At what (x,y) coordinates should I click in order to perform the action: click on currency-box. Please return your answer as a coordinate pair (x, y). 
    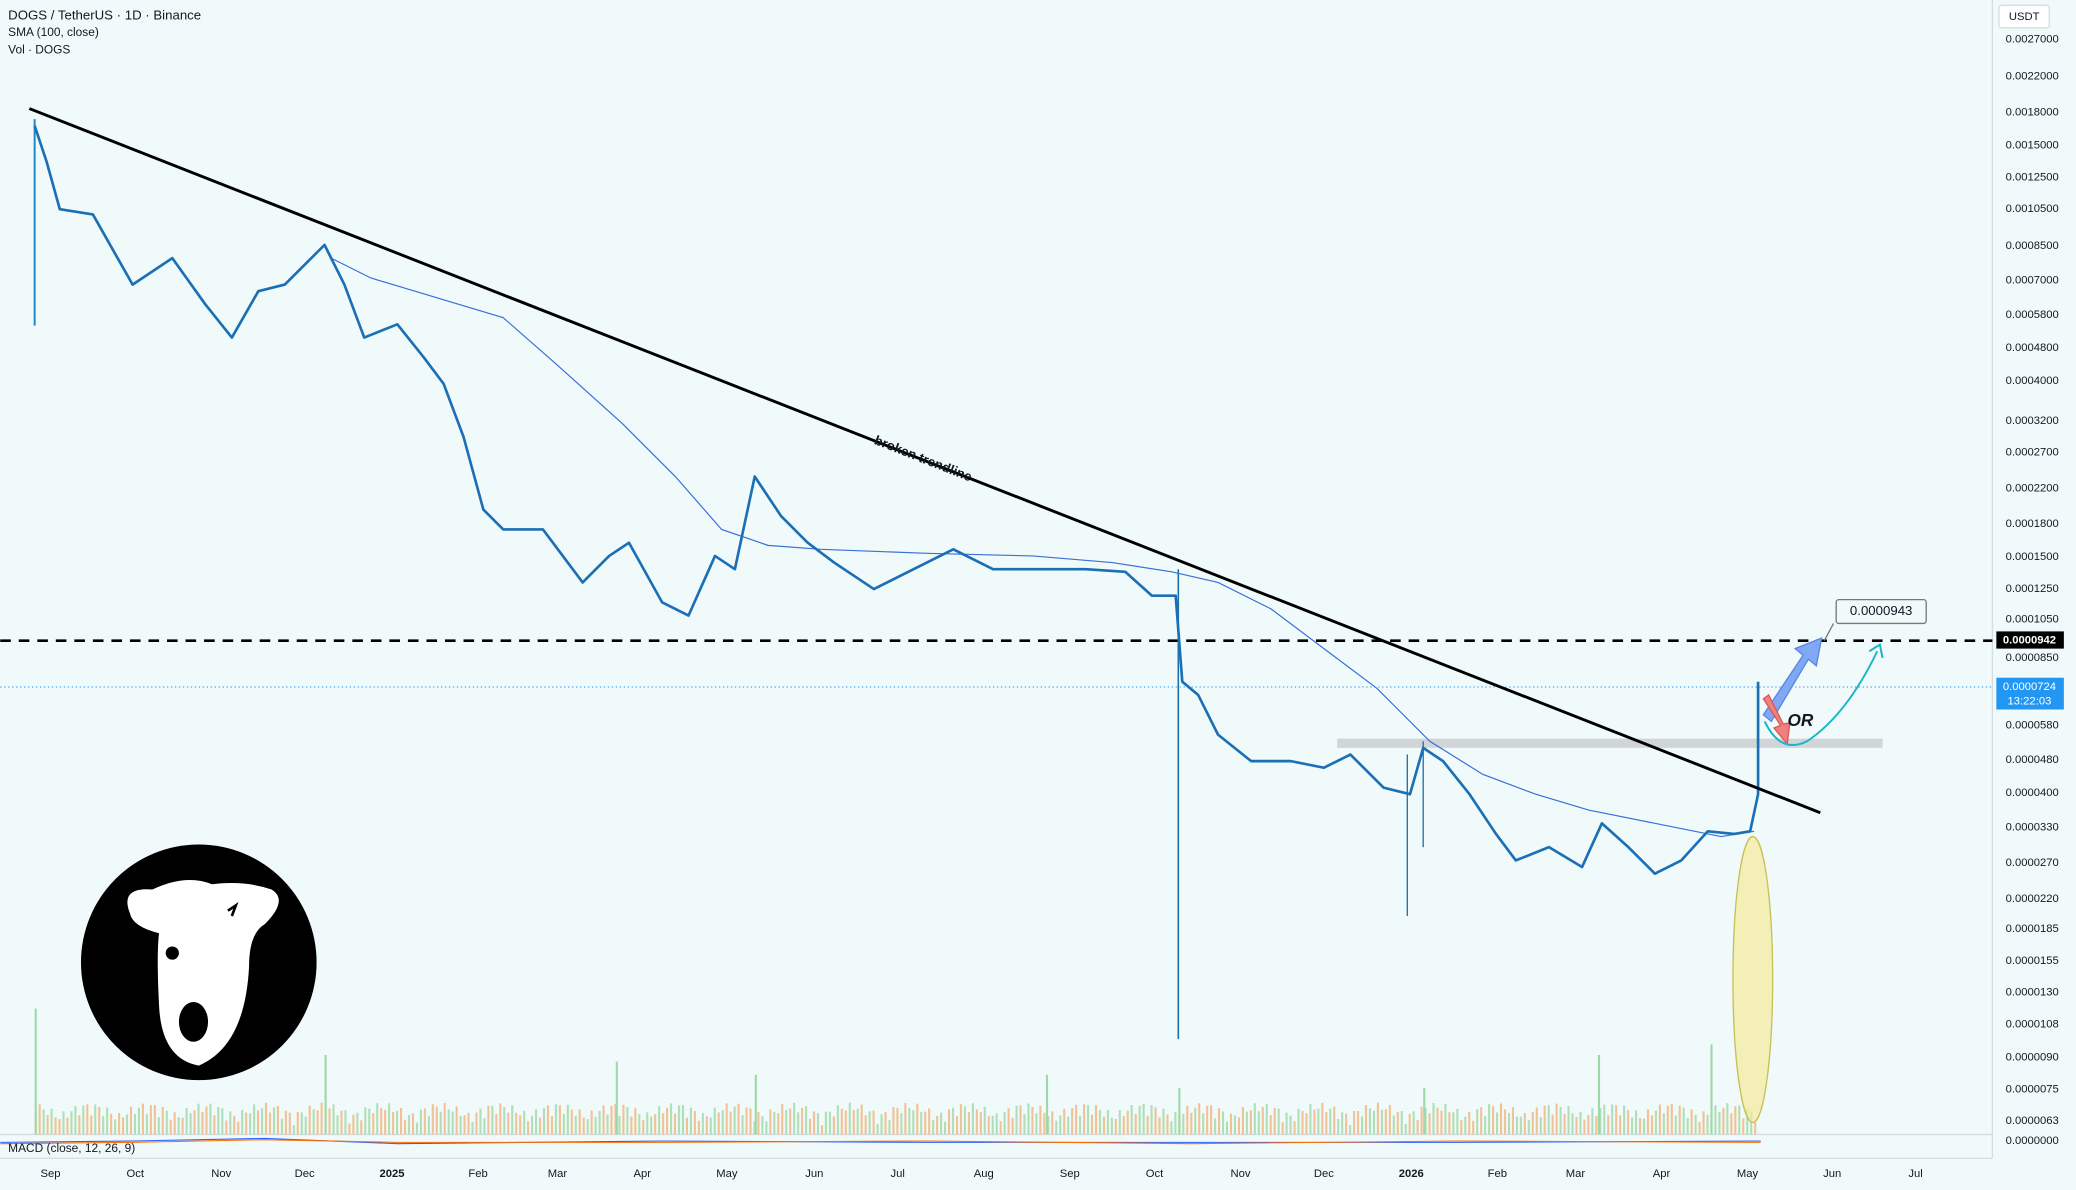
    Looking at the image, I should click on (2024, 16).